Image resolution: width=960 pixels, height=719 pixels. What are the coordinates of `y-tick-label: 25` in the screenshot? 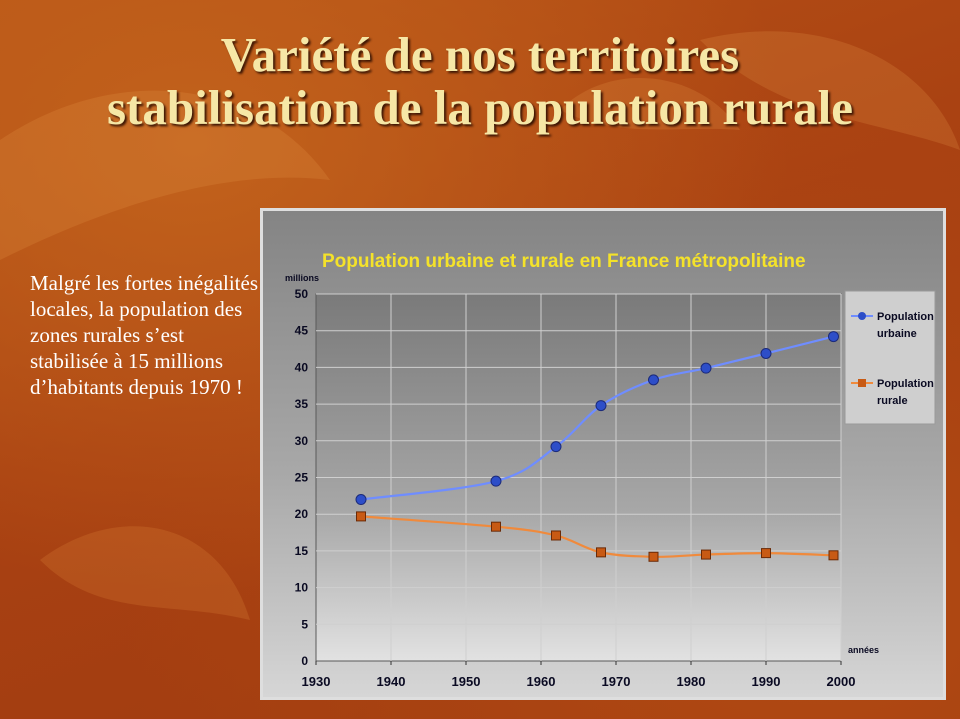 It's located at (302, 478).